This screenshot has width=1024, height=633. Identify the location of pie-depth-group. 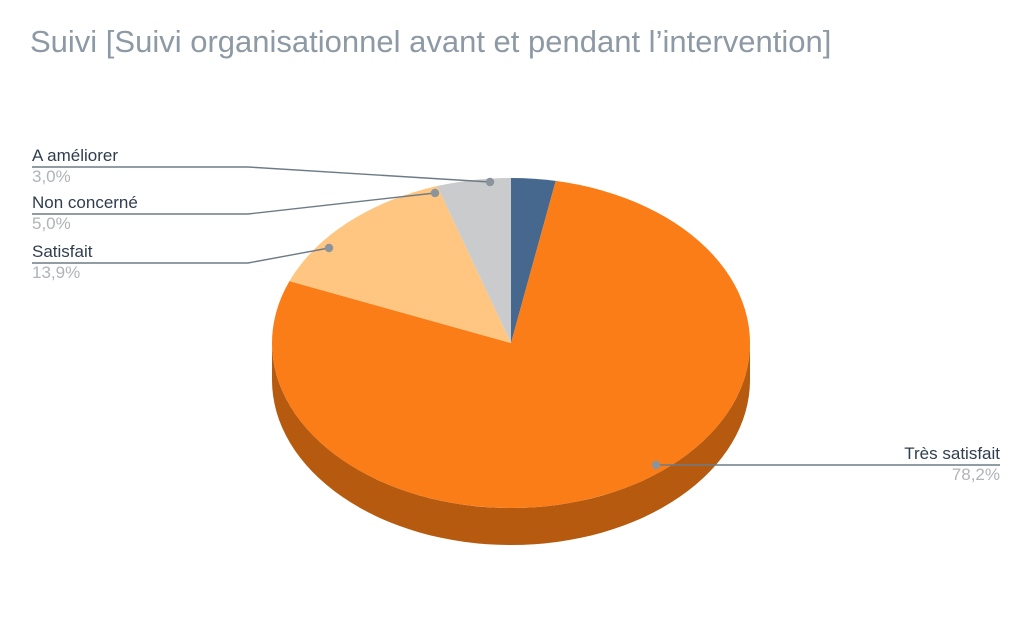
(511, 444).